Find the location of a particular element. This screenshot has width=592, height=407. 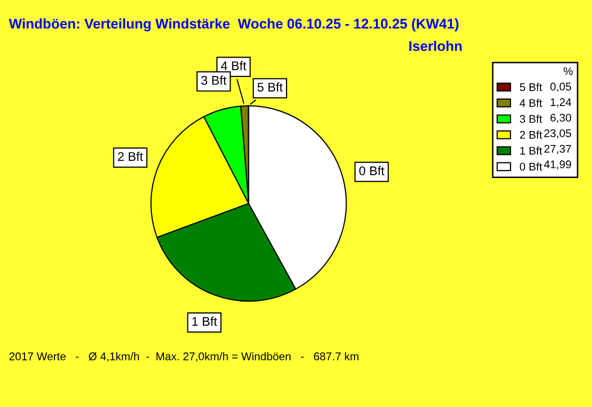

legend-label: 2 Bft is located at coordinates (531, 134).